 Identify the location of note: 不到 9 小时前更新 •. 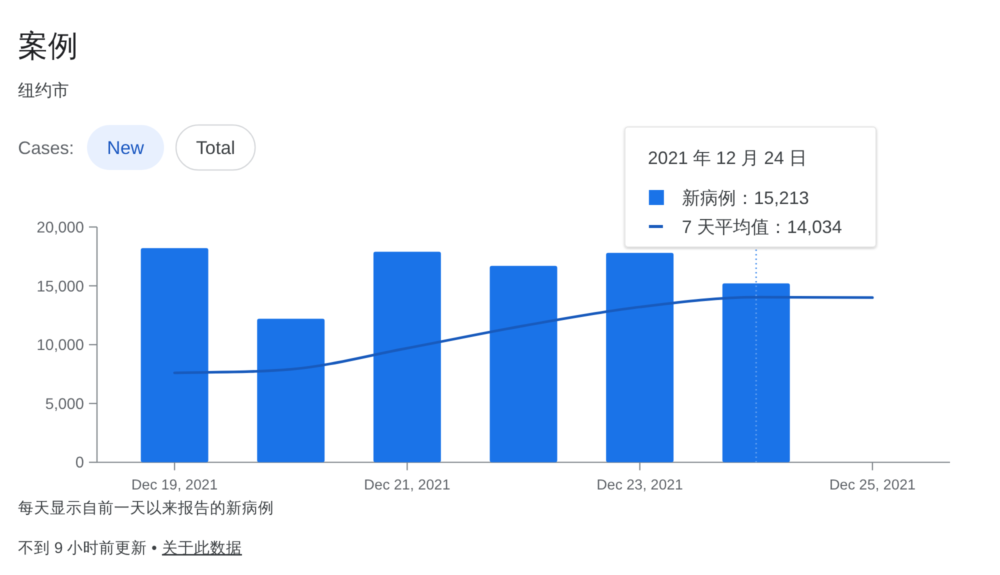
(87, 548).